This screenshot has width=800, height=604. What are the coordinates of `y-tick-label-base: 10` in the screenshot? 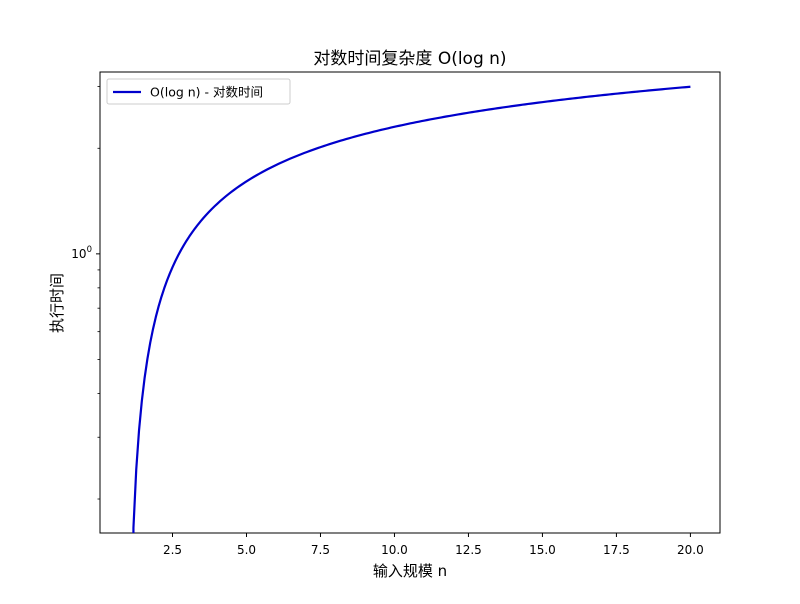 It's located at (78, 254).